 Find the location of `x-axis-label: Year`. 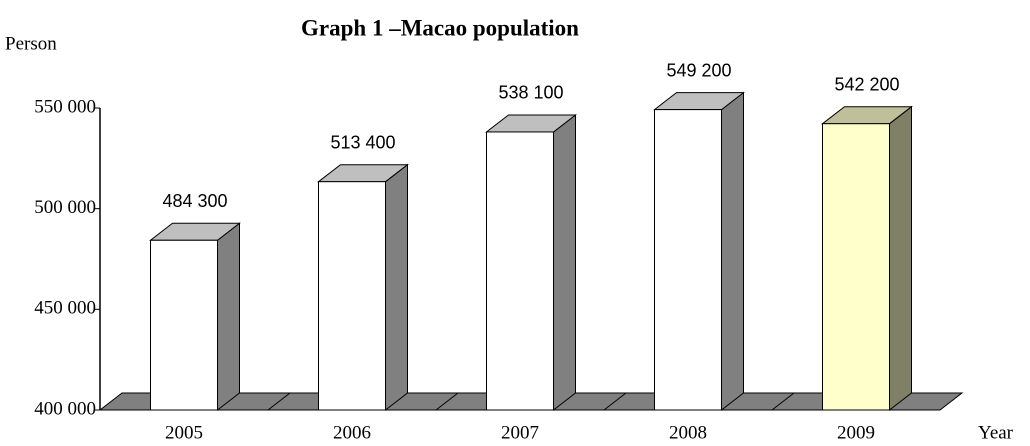

x-axis-label: Year is located at coordinates (996, 432).